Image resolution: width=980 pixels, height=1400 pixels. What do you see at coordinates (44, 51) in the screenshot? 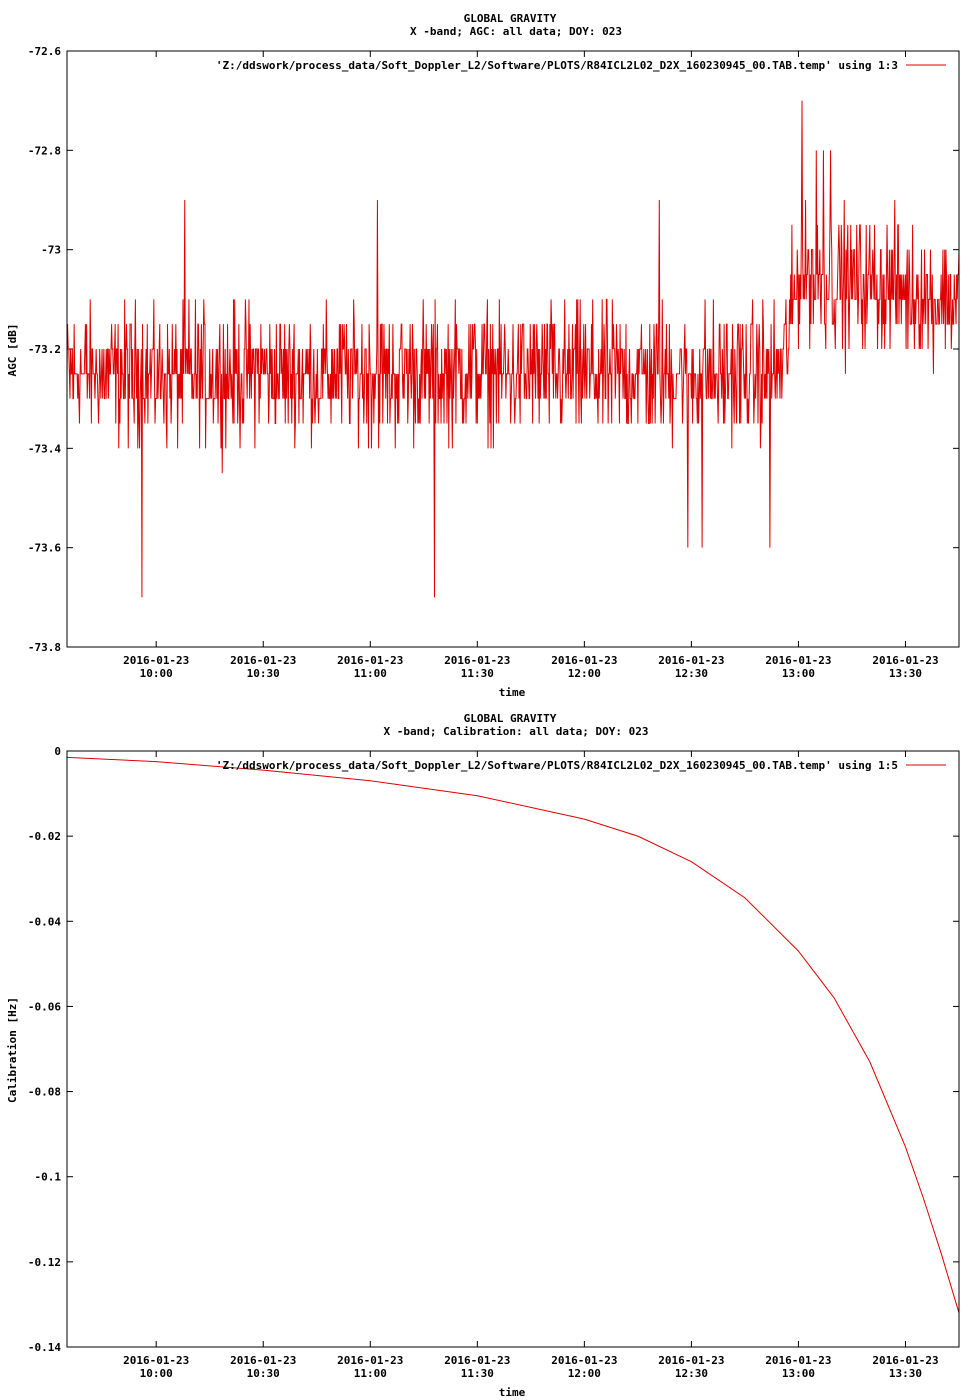
I see `chart-agc-y-tick-label: -72.6` at bounding box center [44, 51].